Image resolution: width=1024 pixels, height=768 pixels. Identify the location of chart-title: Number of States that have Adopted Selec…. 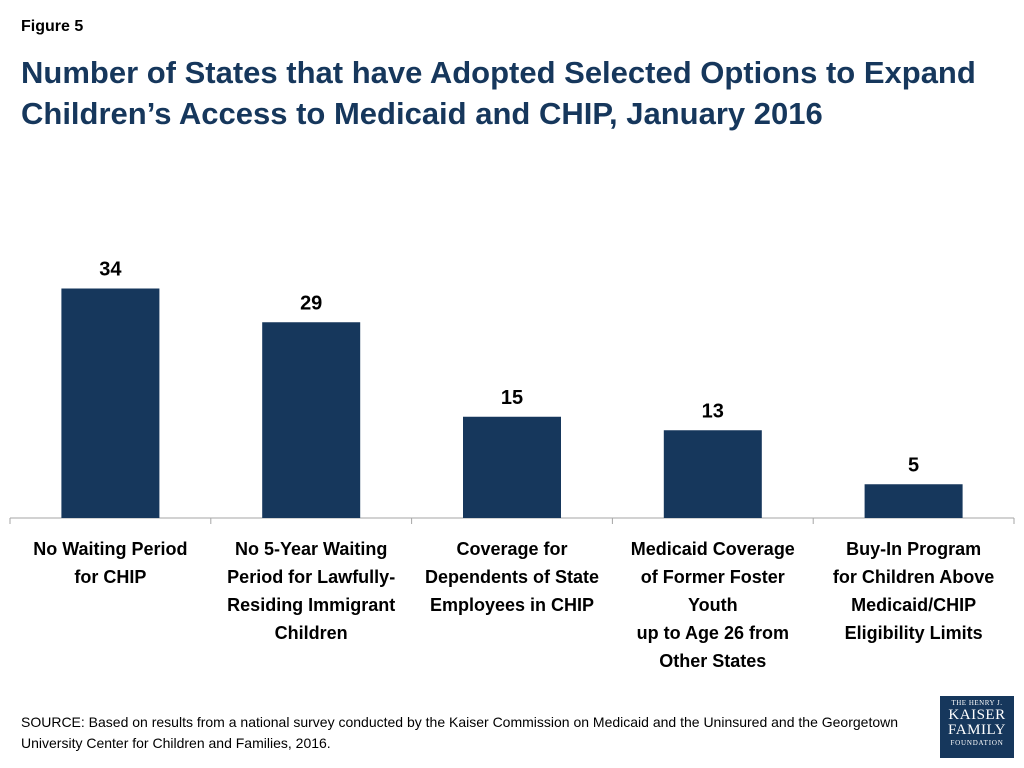
(498, 93).